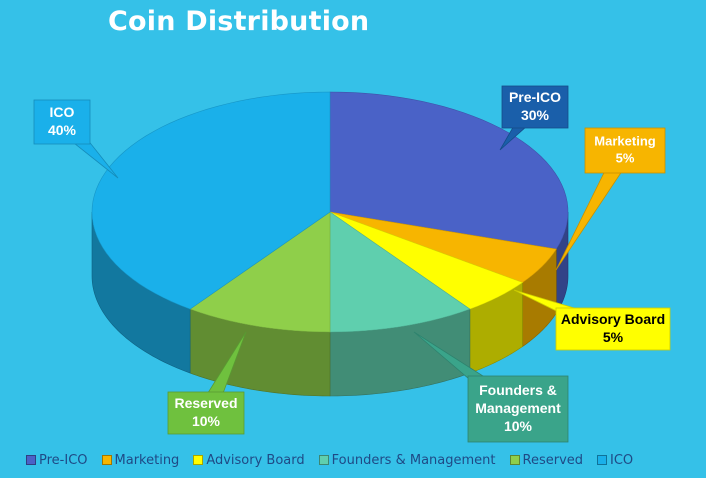 The width and height of the screenshot is (706, 478). I want to click on callout-label: Advisory Board, so click(613, 319).